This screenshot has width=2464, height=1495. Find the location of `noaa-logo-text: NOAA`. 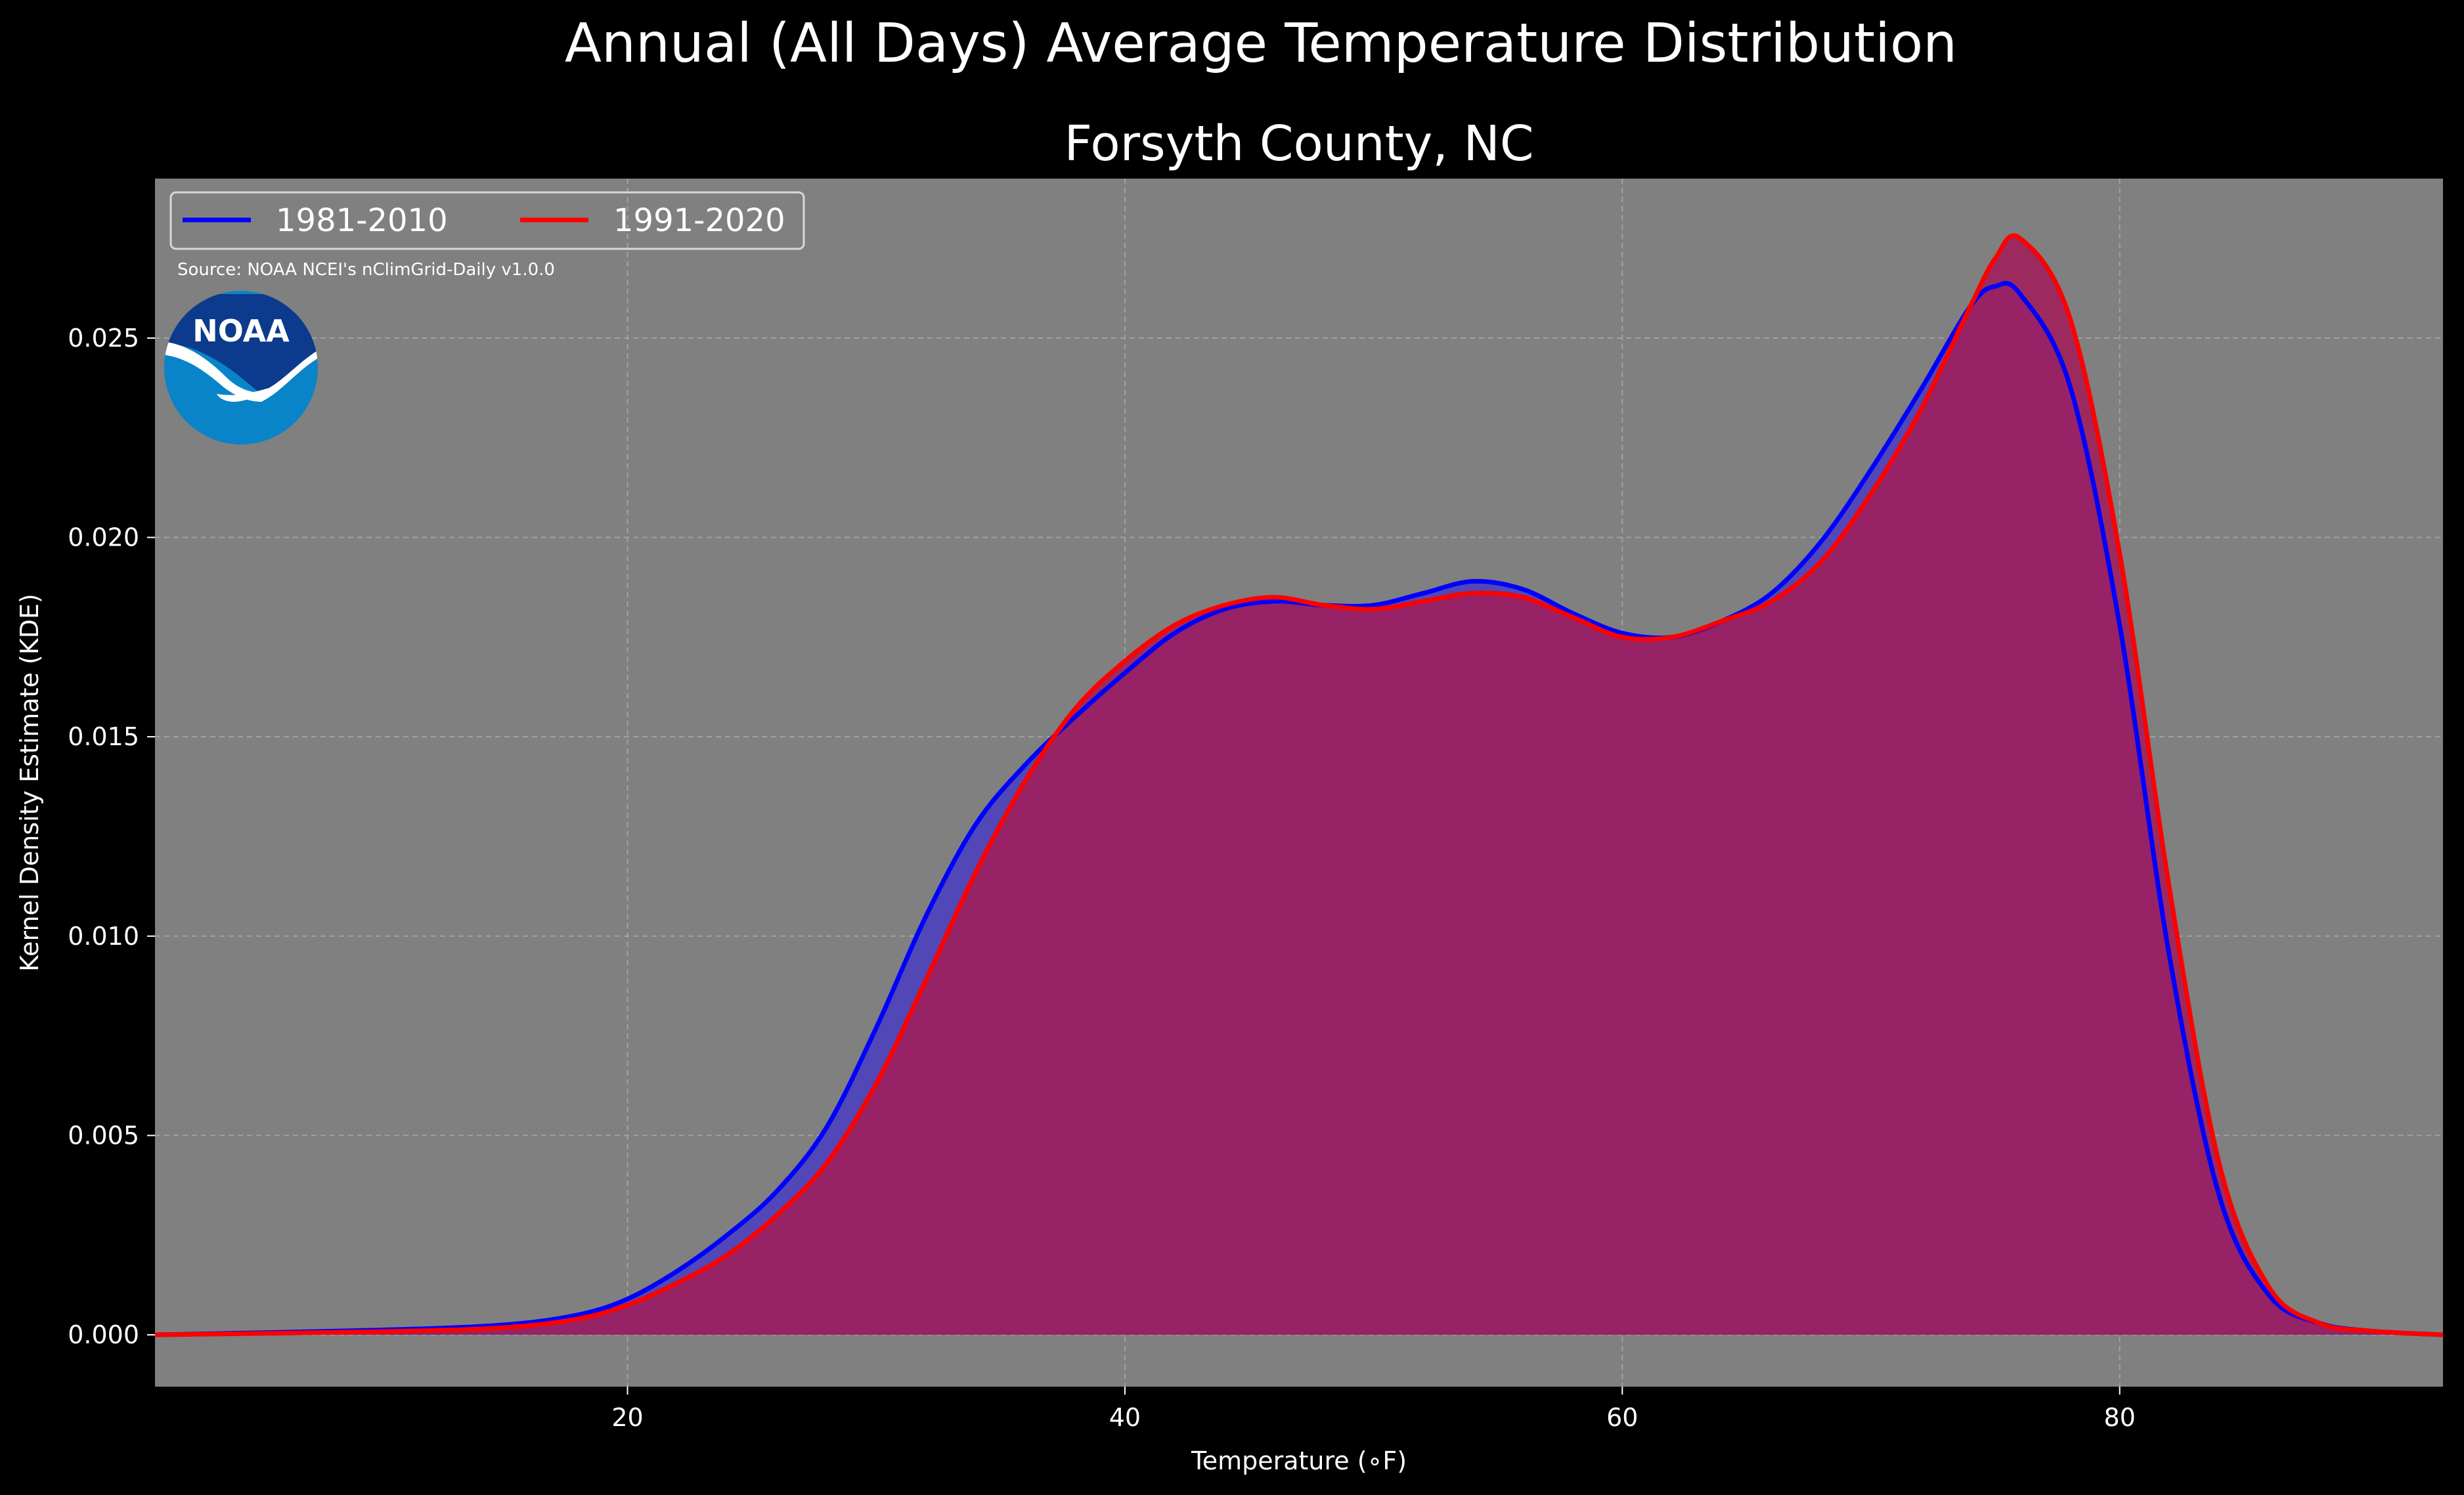

noaa-logo-text: NOAA is located at coordinates (241, 331).